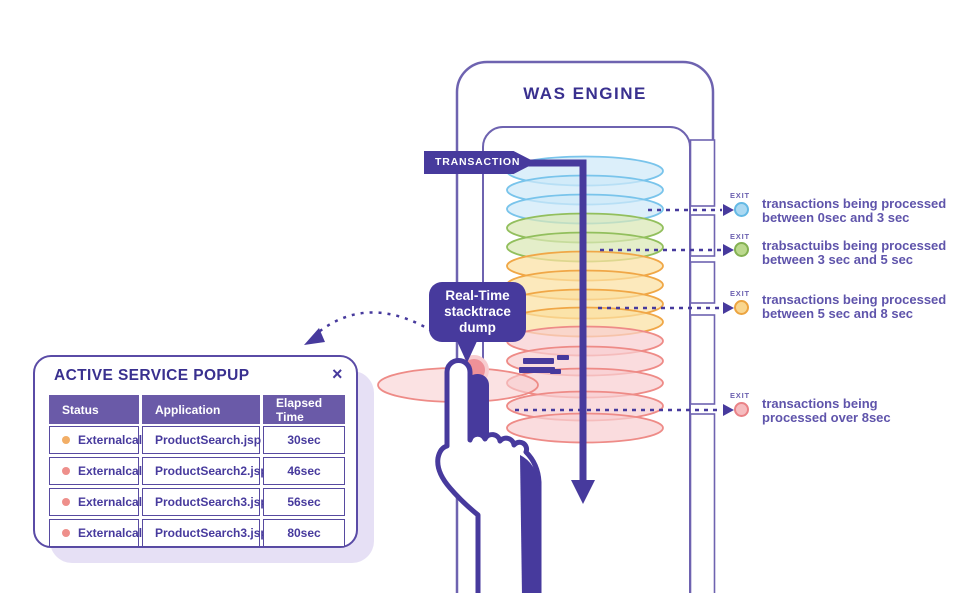 This screenshot has height=593, width=953. What do you see at coordinates (304, 533) in the screenshot?
I see `table-row-elapsed: 80sec` at bounding box center [304, 533].